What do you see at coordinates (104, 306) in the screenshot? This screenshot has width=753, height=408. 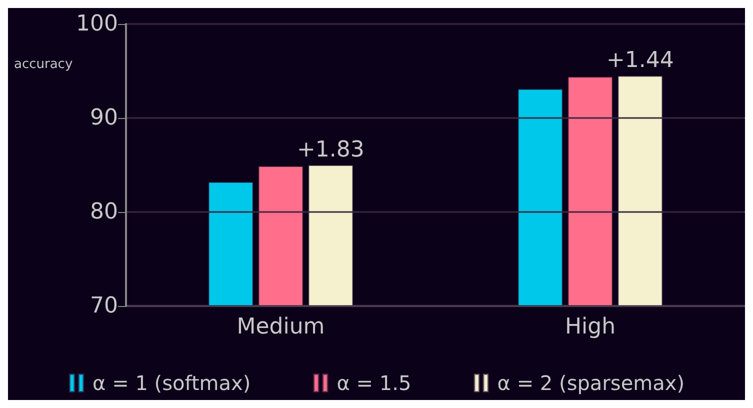 I see `y-tick-label: 70` at bounding box center [104, 306].